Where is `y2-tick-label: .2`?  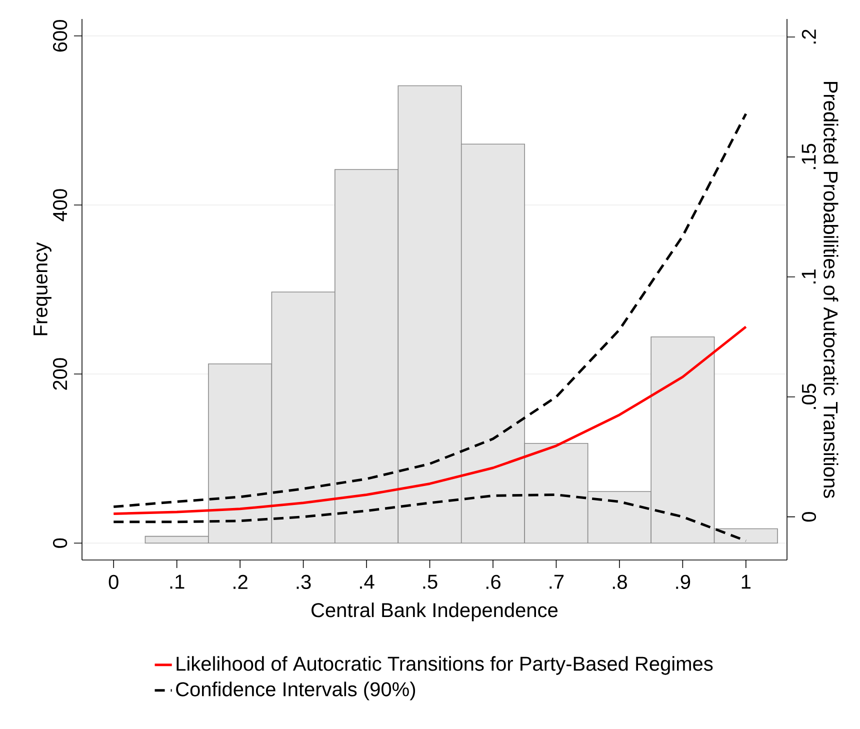
y2-tick-label: .2 is located at coordinates (809, 37).